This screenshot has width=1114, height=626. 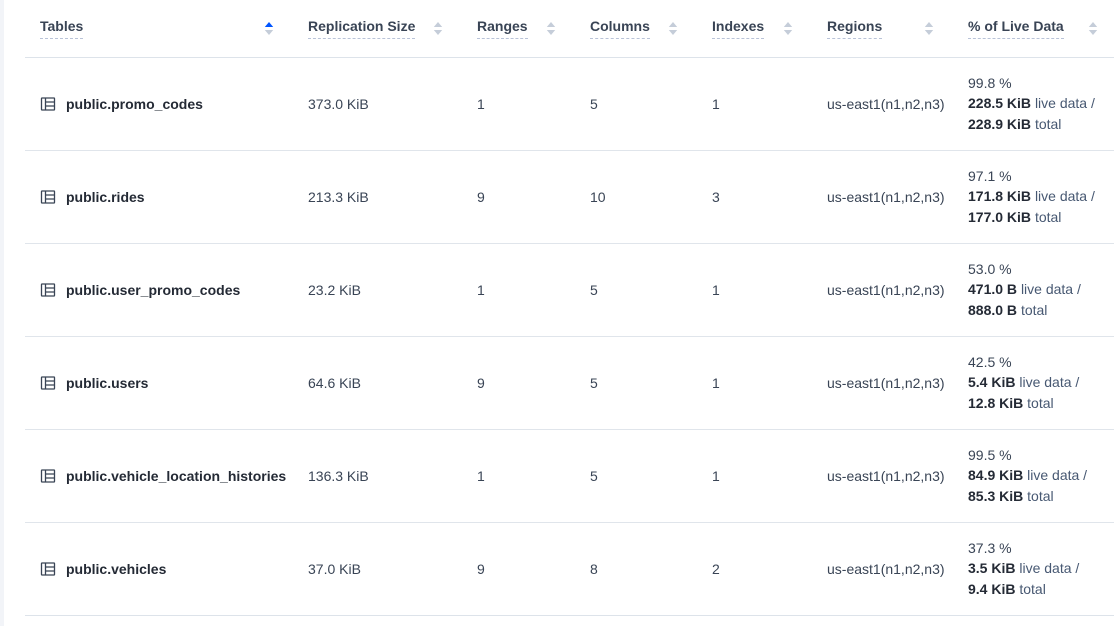 I want to click on live-data-percent: 37.3 %, so click(x=990, y=547).